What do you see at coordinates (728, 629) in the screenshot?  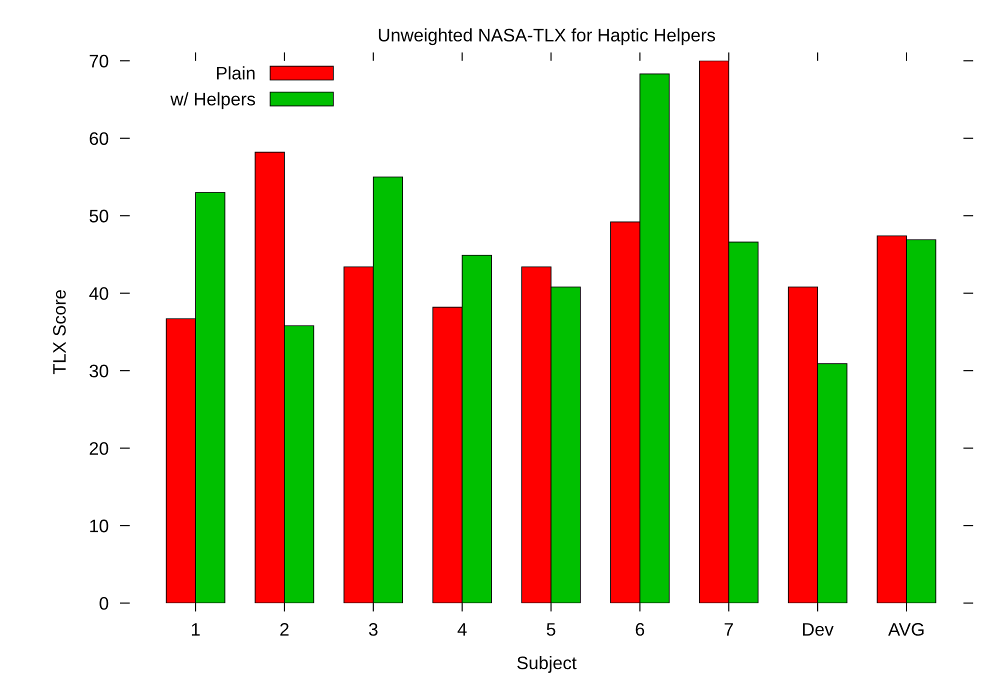 I see `x-tick-label: 7` at bounding box center [728, 629].